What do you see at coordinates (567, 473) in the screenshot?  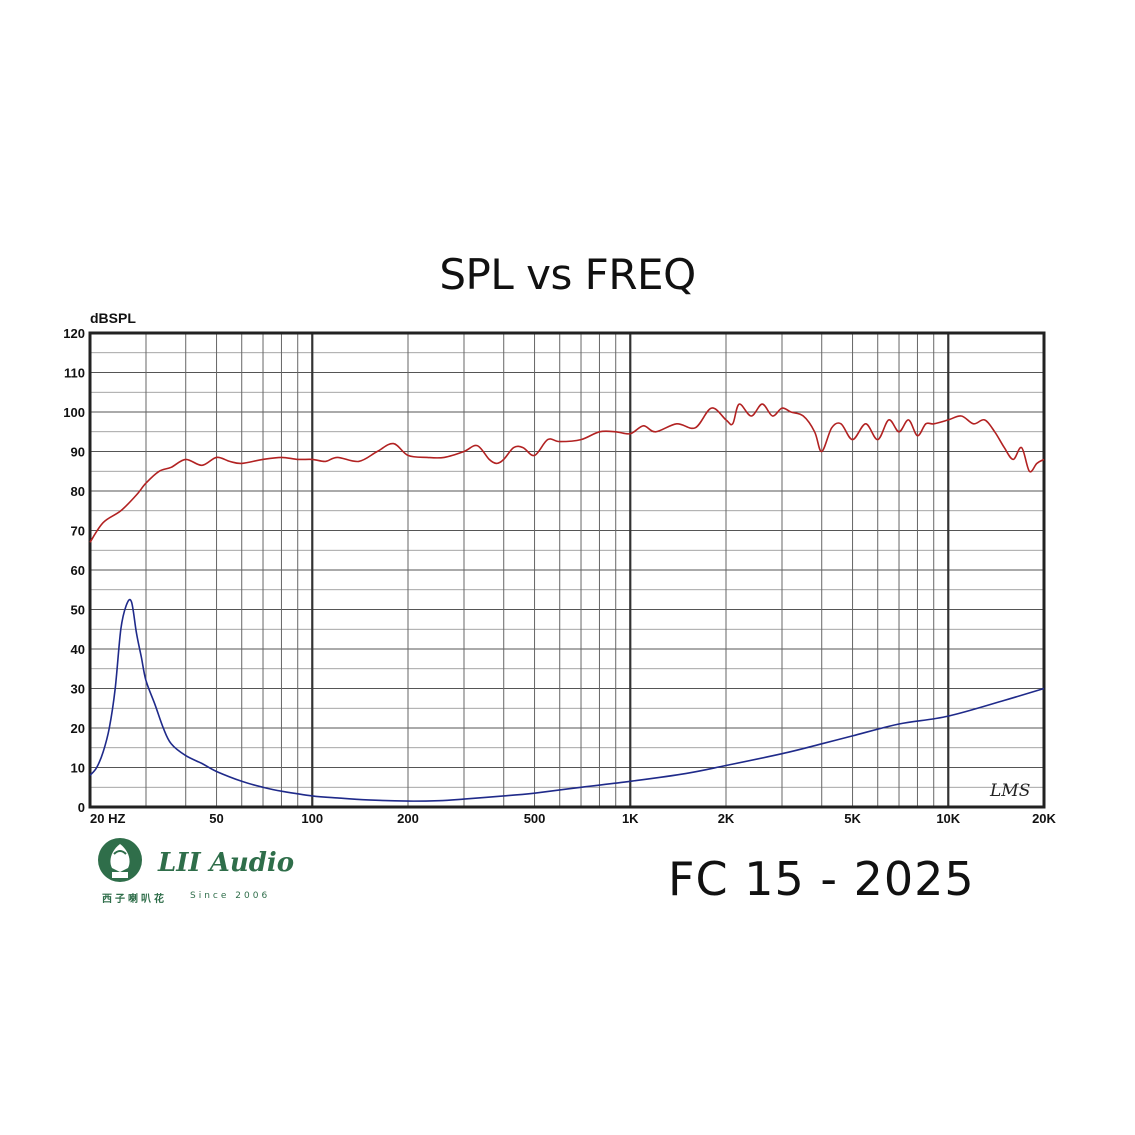 I see `spl-response-line` at bounding box center [567, 473].